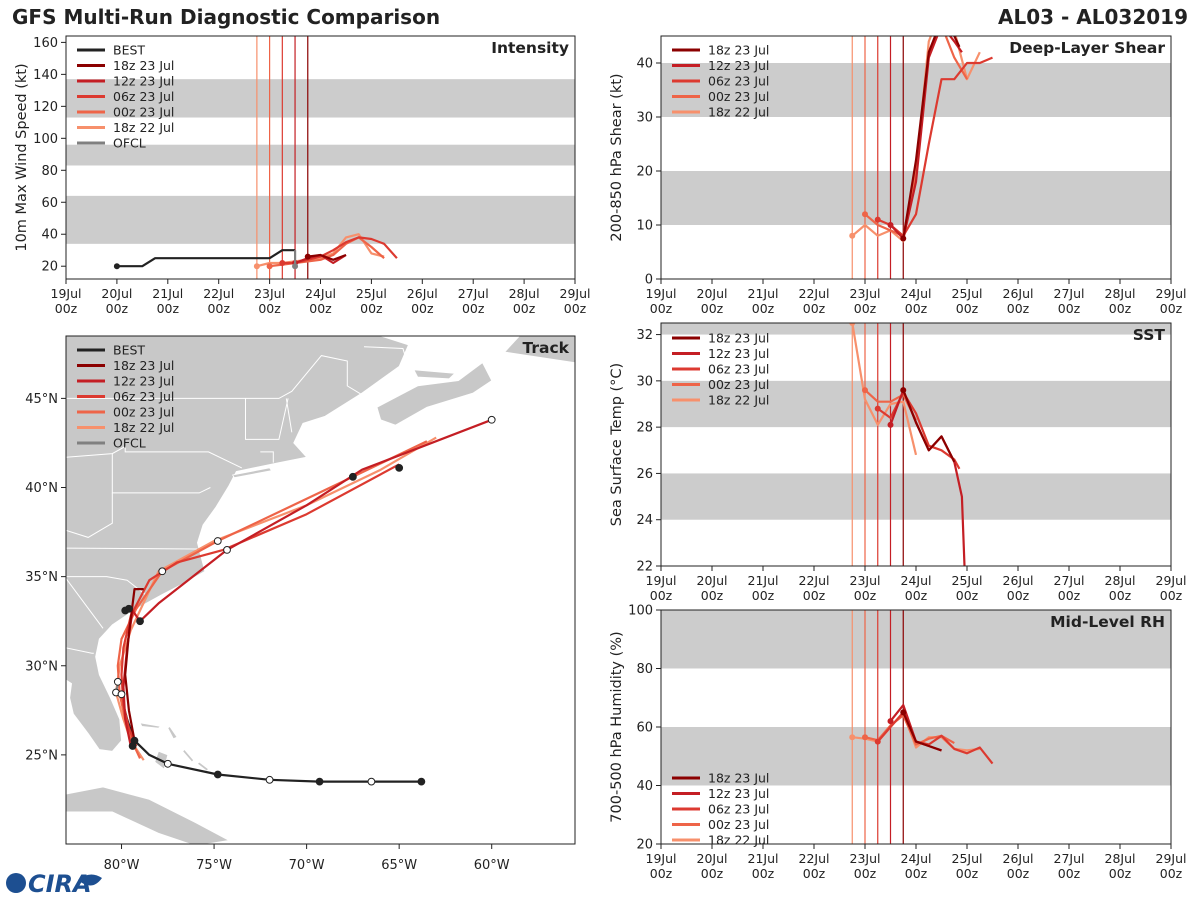 This screenshot has width=1200, height=904. Describe the element at coordinates (814, 308) in the screenshot. I see `shear-xtick-hour-3: 00z` at that location.